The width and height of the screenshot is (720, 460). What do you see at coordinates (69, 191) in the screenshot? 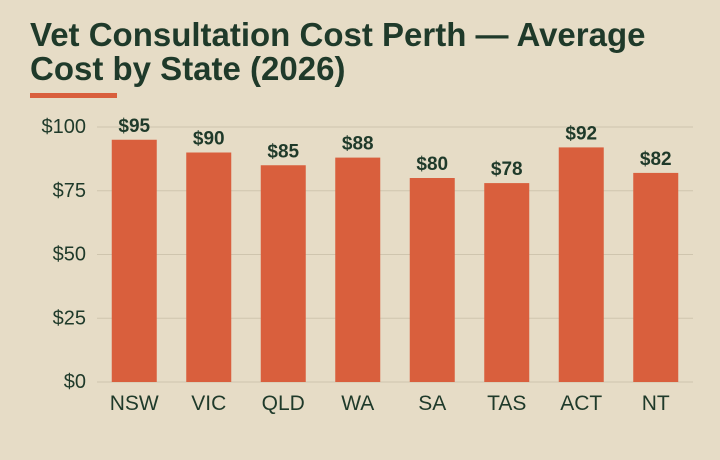
I see `y-tick-label: $75` at bounding box center [69, 191].